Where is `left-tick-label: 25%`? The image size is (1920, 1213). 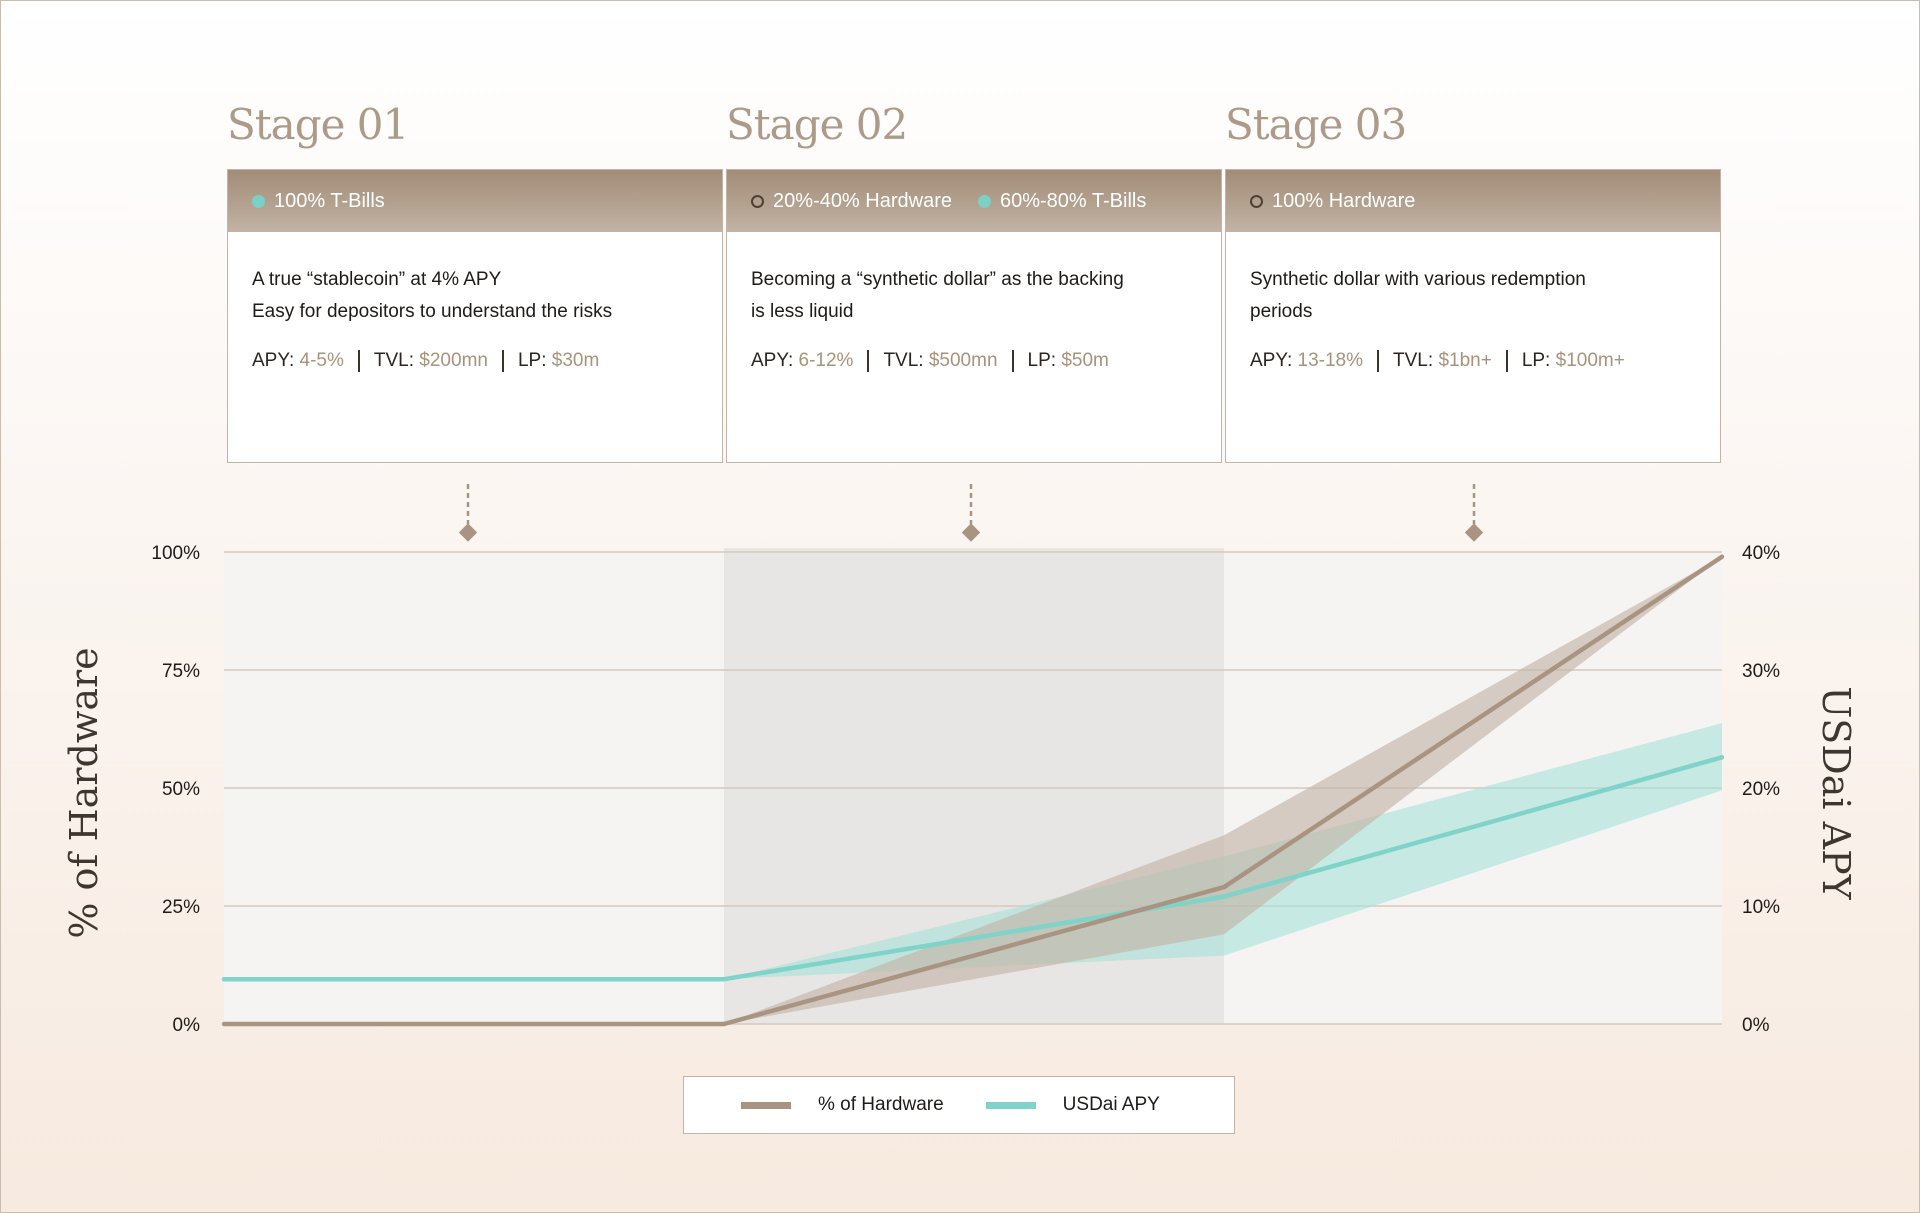
left-tick-label: 25% is located at coordinates (181, 907).